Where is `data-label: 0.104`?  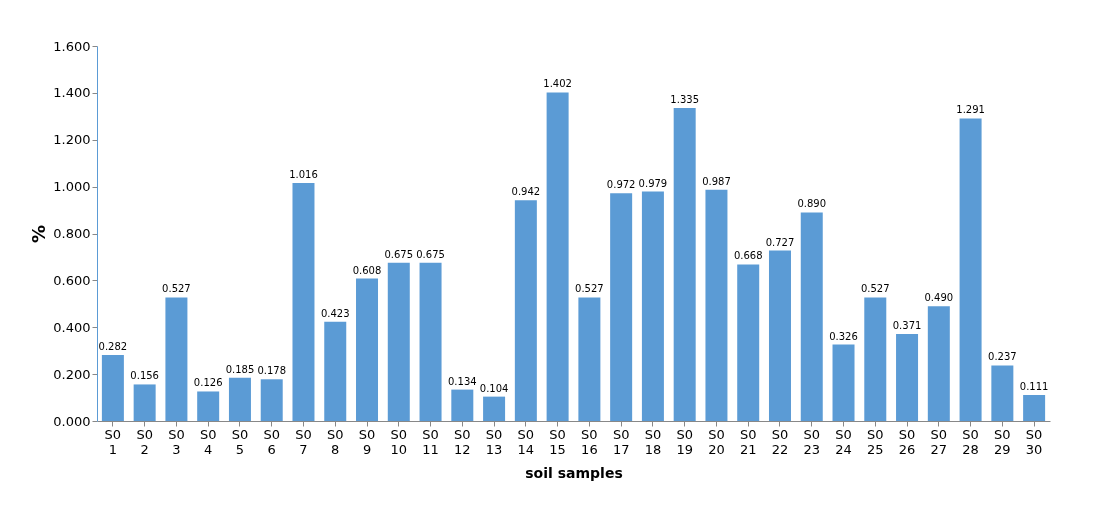 data-label: 0.104 is located at coordinates (494, 388).